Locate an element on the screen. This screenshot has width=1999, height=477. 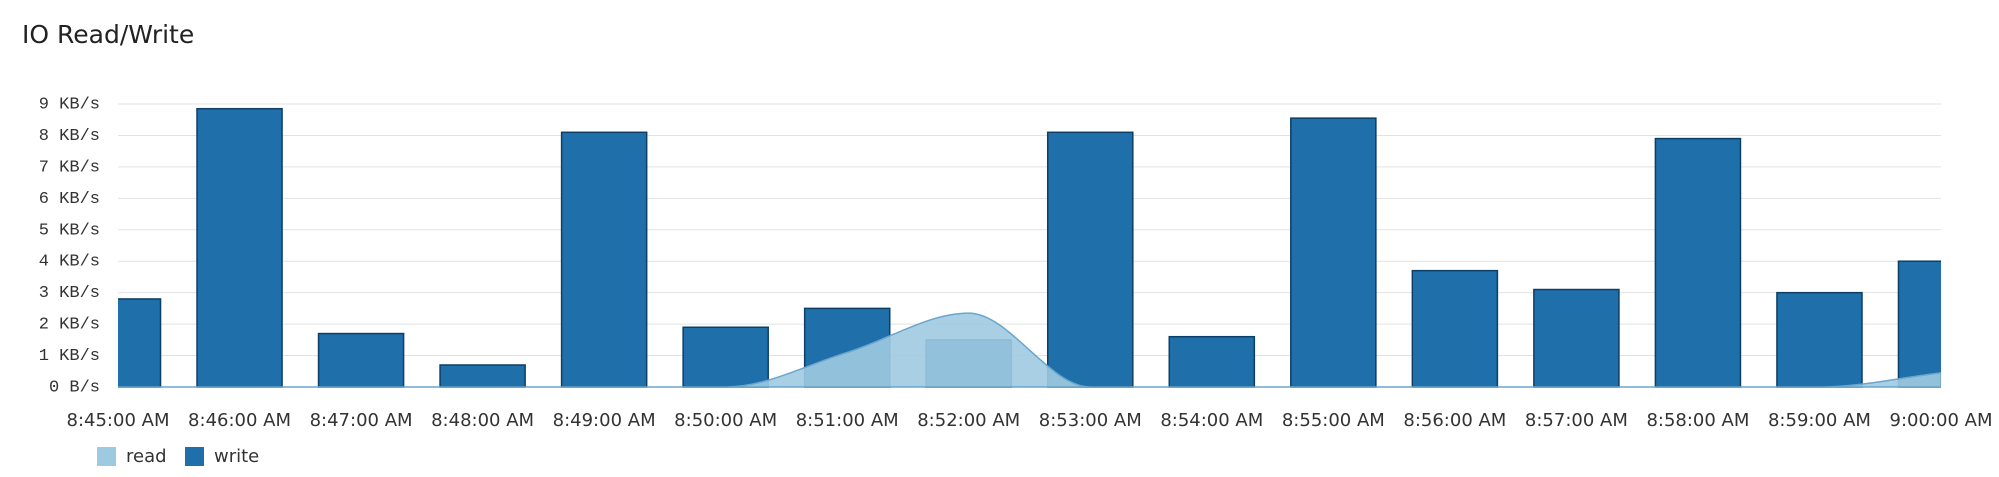
y-tick-label: 9 KB/s is located at coordinates (69, 104).